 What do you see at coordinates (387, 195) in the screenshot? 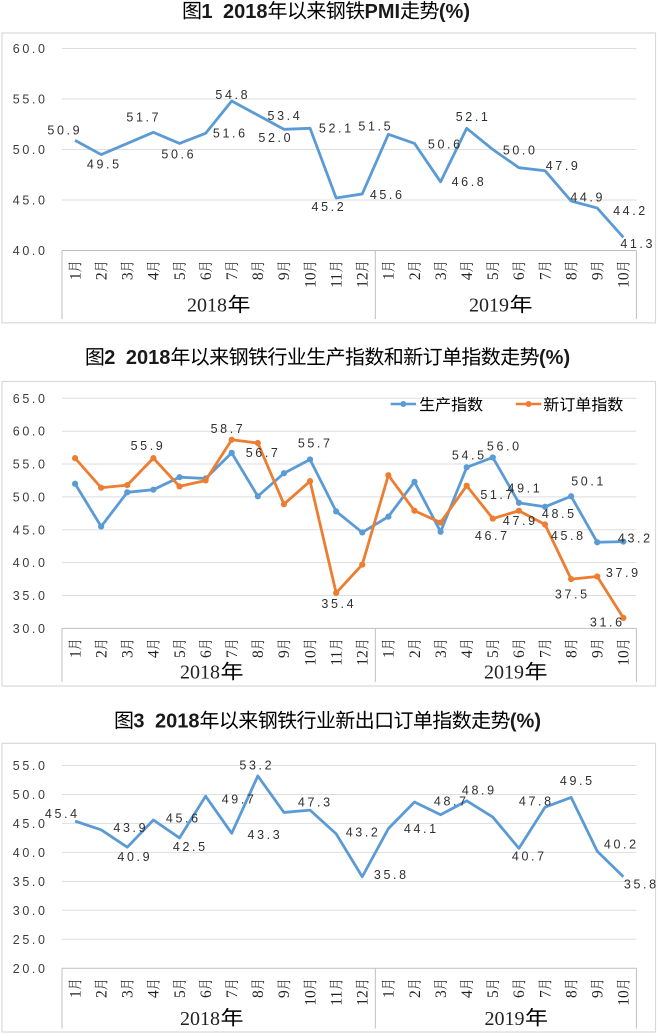
I see `svg-text: 45.6` at bounding box center [387, 195].